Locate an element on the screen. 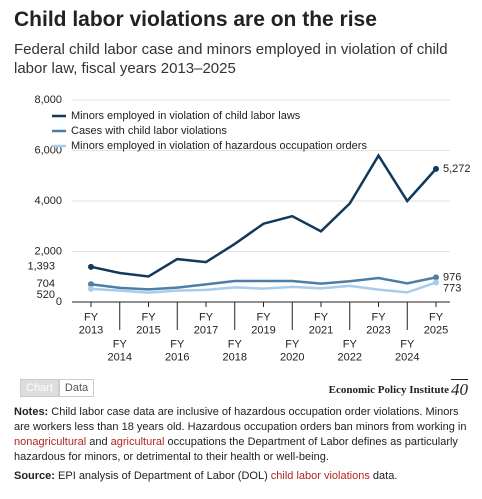  logo: Economic Policy Institute 40 is located at coordinates (398, 390).